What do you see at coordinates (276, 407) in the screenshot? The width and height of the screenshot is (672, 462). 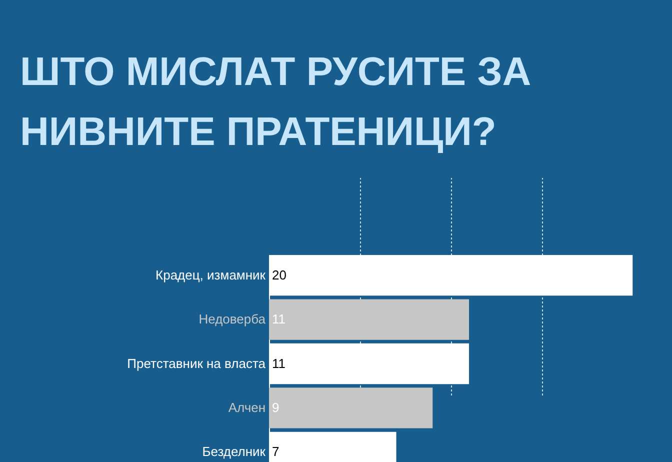 I see `data-label: 9` at bounding box center [276, 407].